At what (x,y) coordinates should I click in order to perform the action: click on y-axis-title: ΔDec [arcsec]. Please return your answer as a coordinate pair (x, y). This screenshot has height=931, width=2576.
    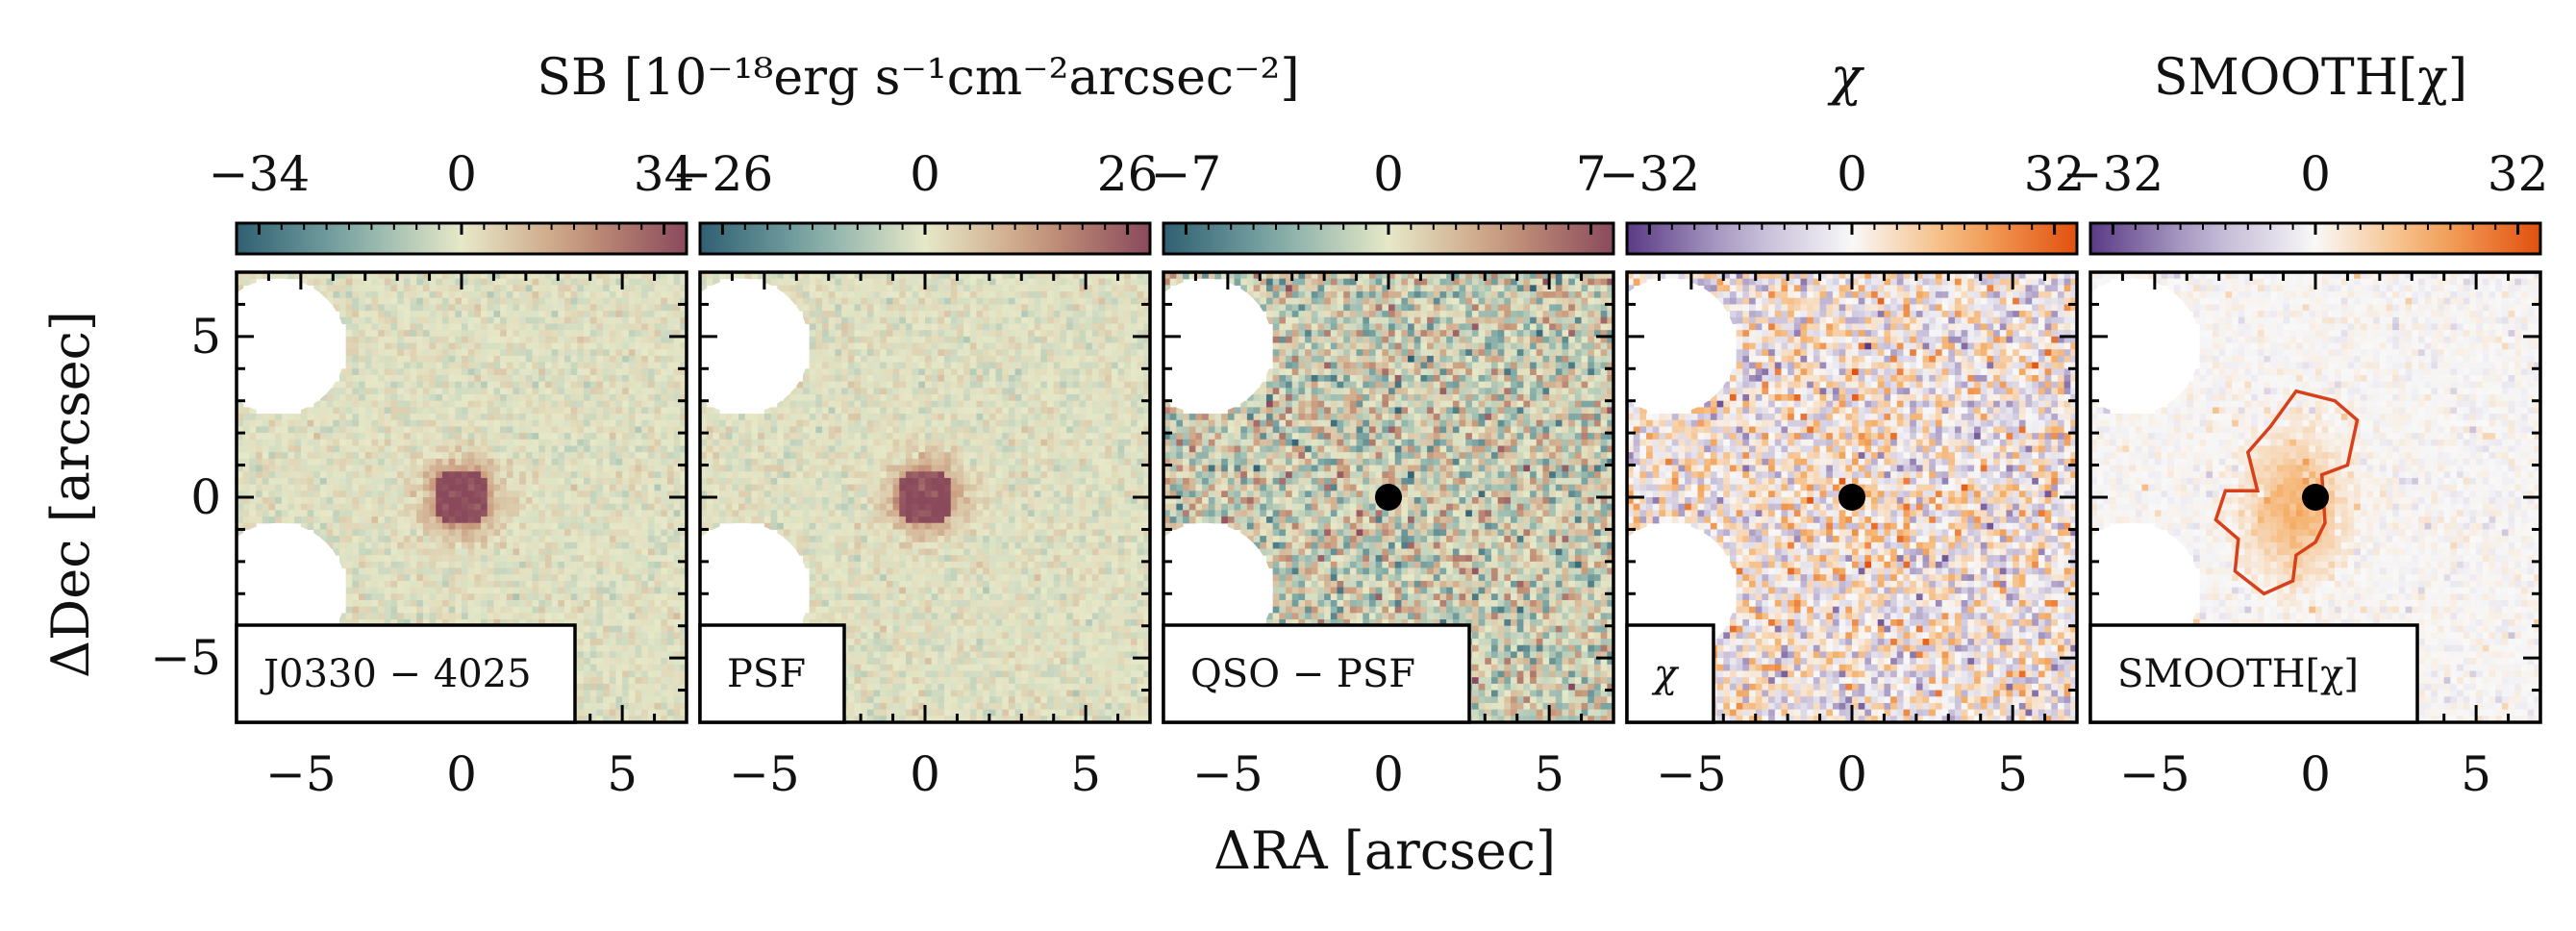
    Looking at the image, I should click on (70, 494).